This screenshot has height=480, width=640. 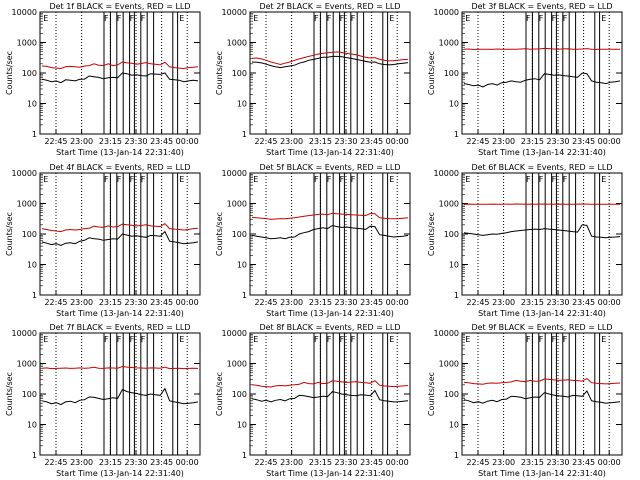 What do you see at coordinates (34, 295) in the screenshot?
I see `y-tick-label-4: 1` at bounding box center [34, 295].